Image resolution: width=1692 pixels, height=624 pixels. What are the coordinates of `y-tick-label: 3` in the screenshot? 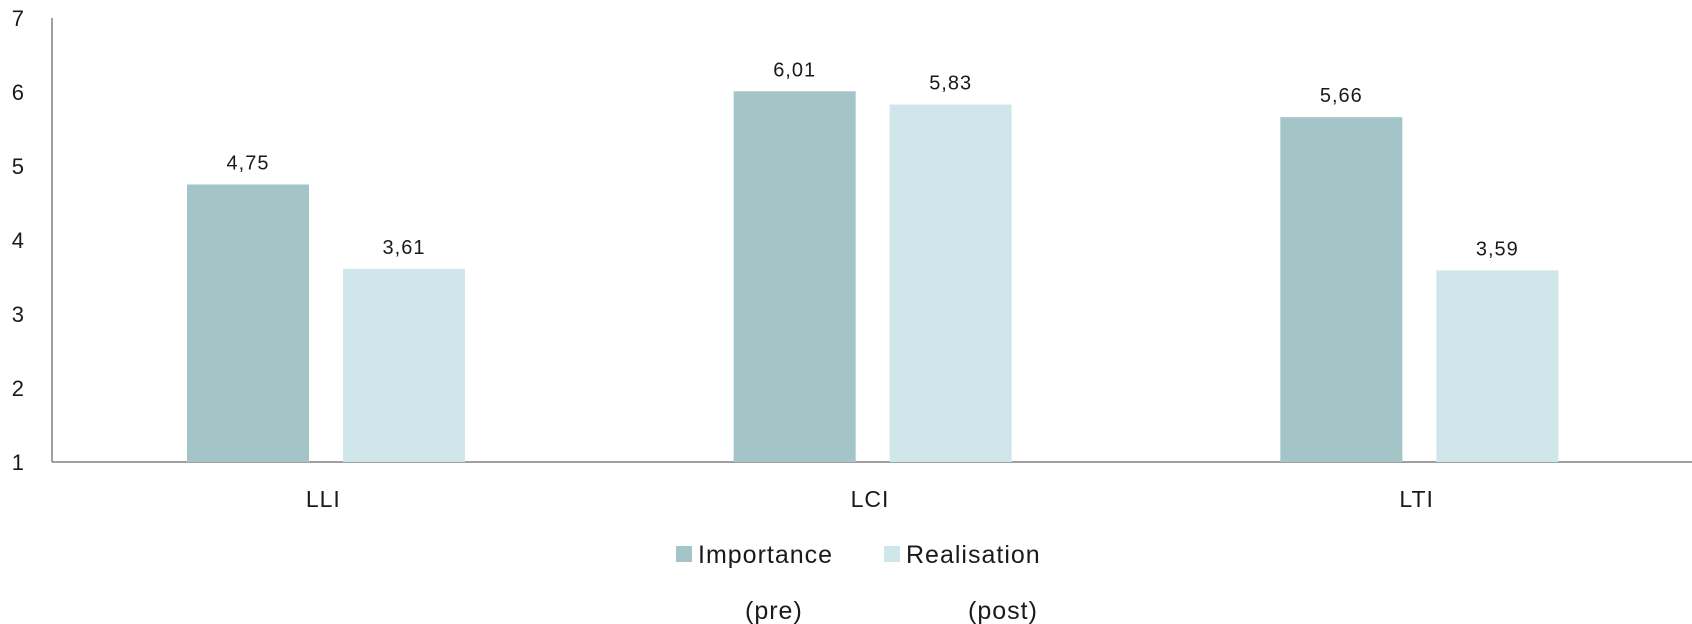 It's located at (18, 314).